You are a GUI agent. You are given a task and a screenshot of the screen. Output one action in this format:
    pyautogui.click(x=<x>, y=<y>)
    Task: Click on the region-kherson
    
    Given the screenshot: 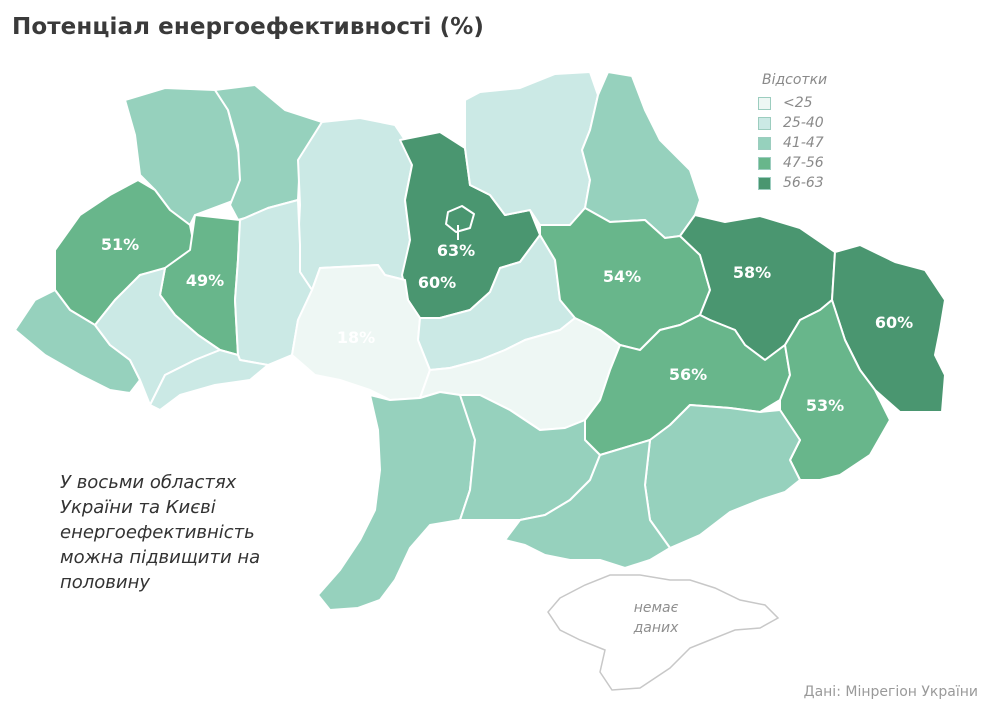 What is the action you would take?
    pyautogui.click(x=587, y=504)
    